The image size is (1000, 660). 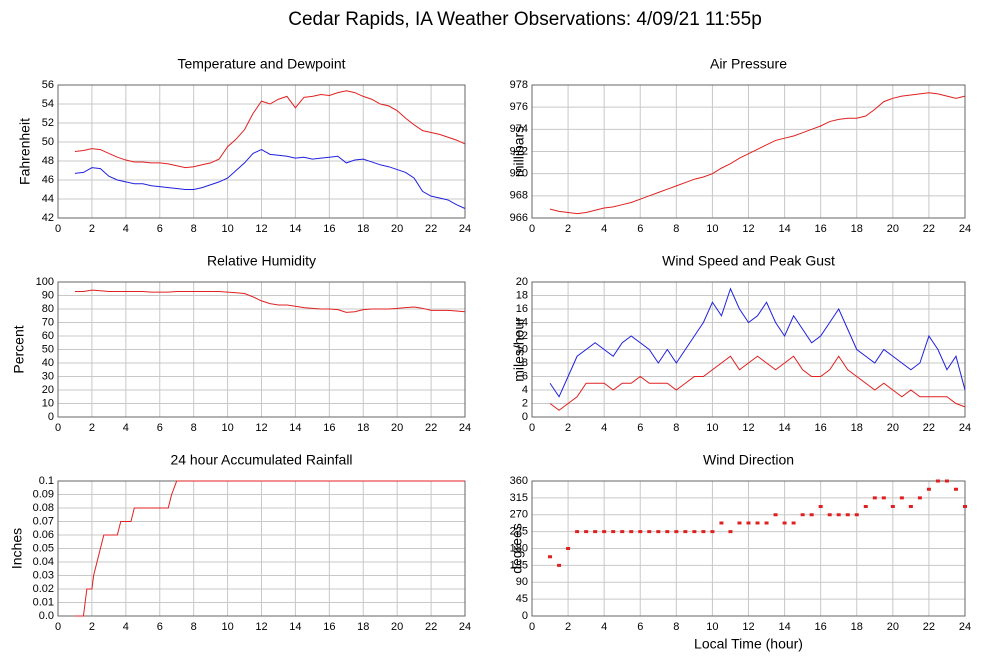 I want to click on y-tick-label: 0.05, so click(x=43, y=548).